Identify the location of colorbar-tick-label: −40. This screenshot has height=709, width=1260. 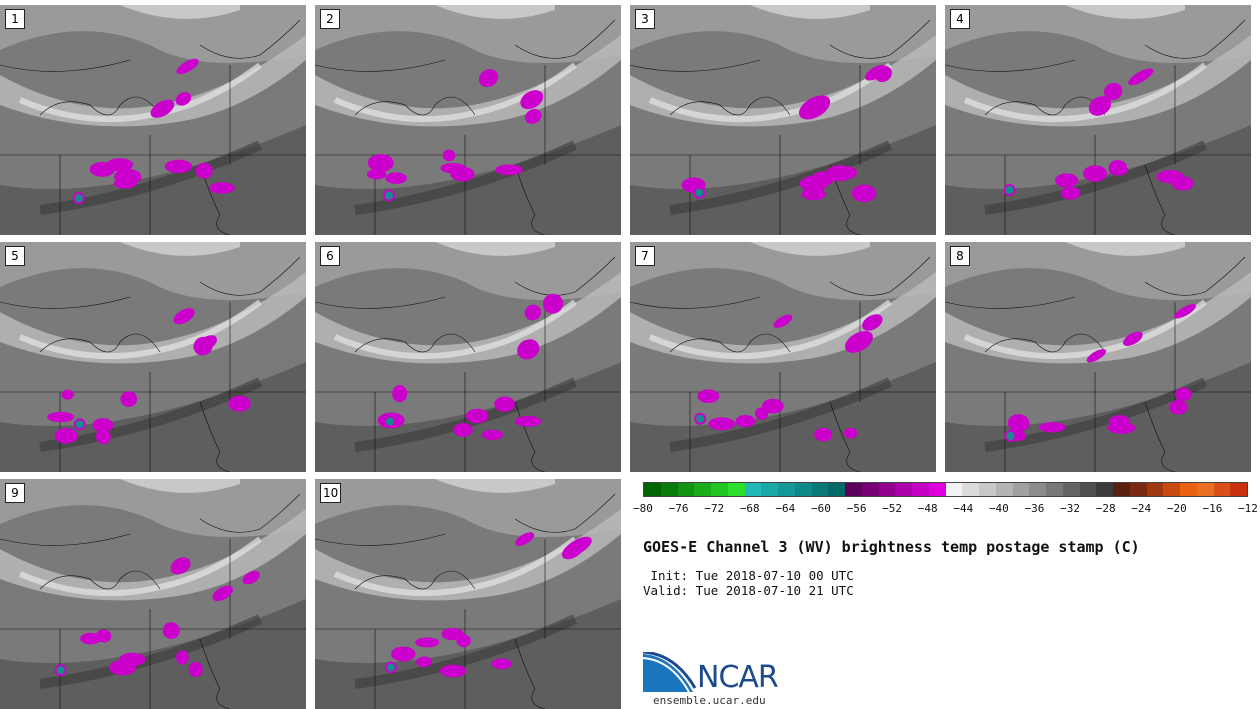
(998, 508).